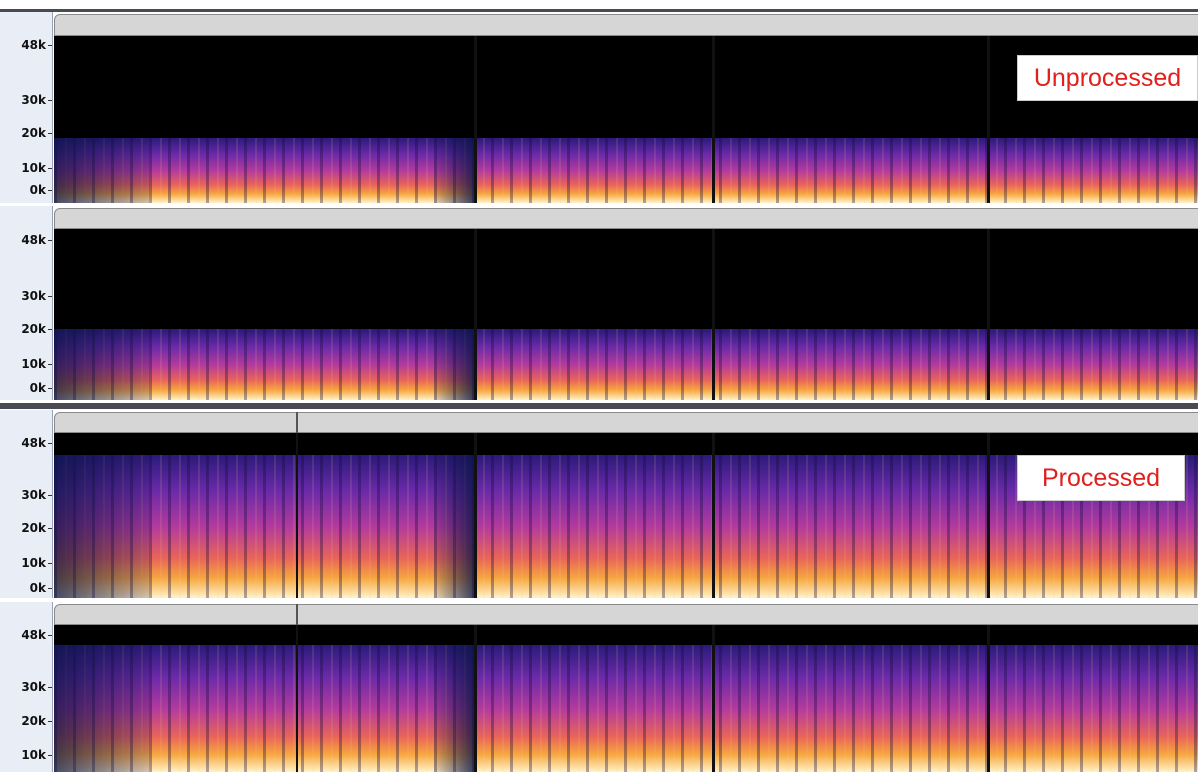 The height and width of the screenshot is (772, 1198). I want to click on ruler: 48k 30k 20k 10k, so click(26, 687).